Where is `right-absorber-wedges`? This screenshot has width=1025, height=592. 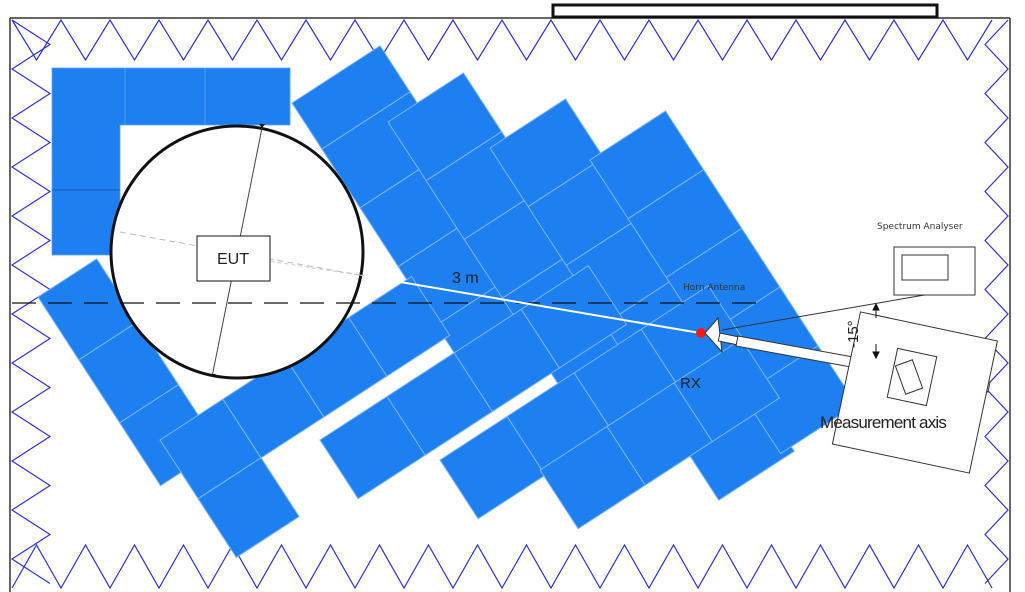
right-absorber-wedges is located at coordinates (996, 301).